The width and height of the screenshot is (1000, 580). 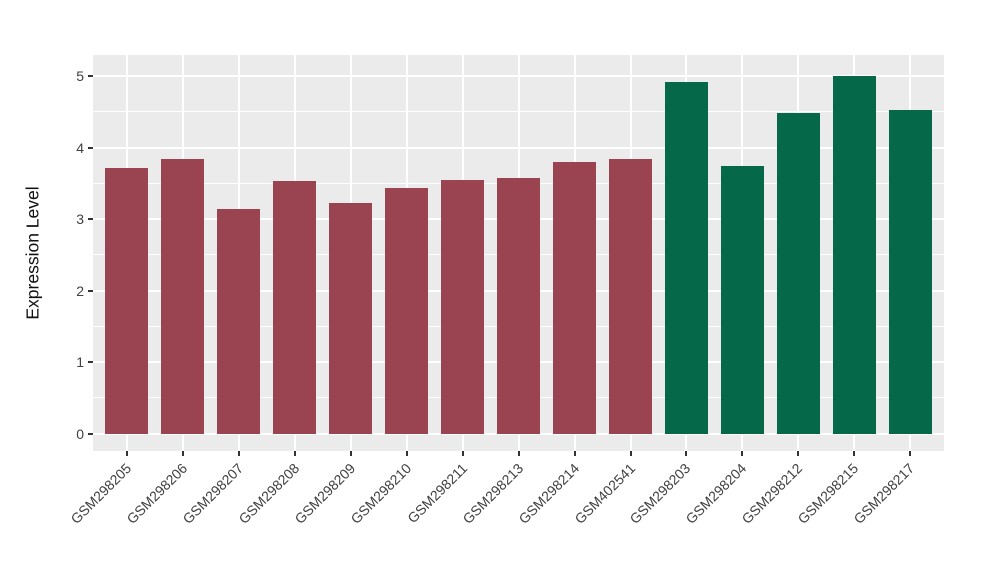 I want to click on y-tick-label: 0, so click(x=80, y=433).